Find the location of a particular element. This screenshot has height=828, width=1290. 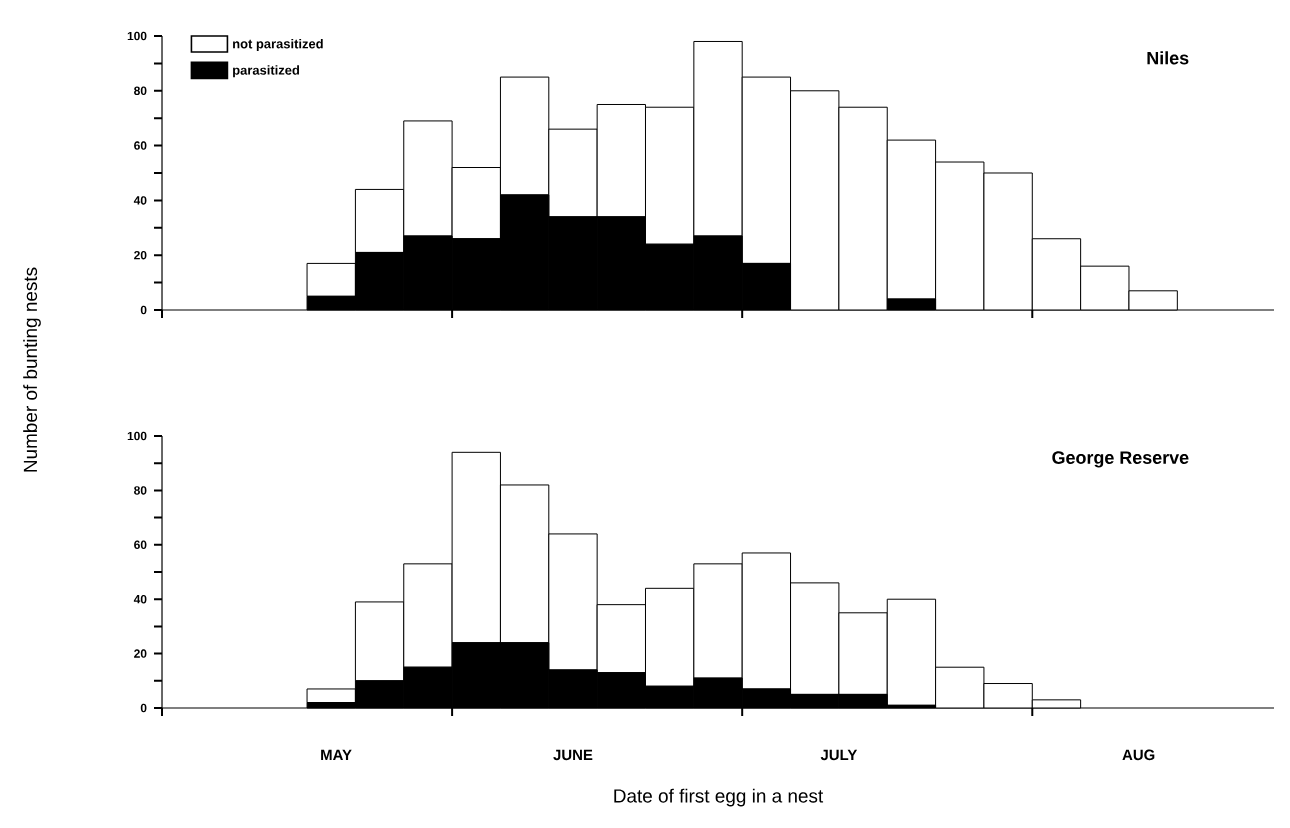

x-axis-title: Date of first egg in a nest is located at coordinates (719, 797).